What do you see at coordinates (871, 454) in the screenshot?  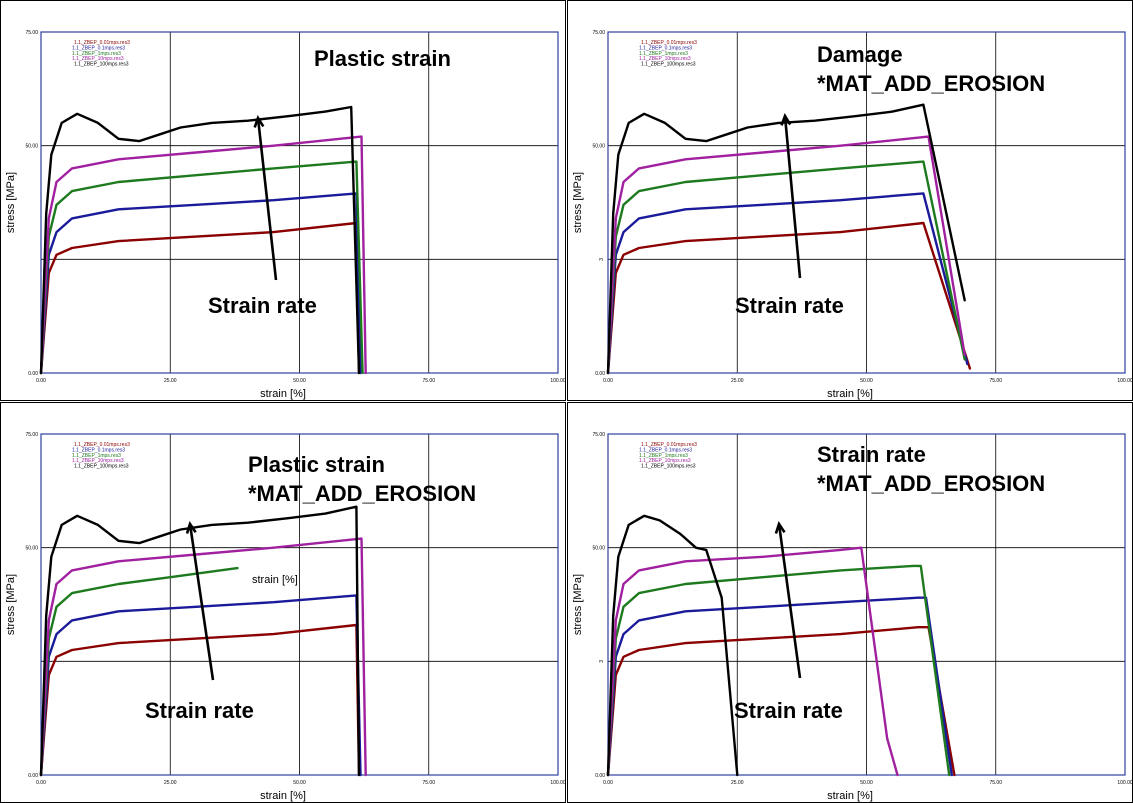 I see `chart-title: Strain rate` at bounding box center [871, 454].